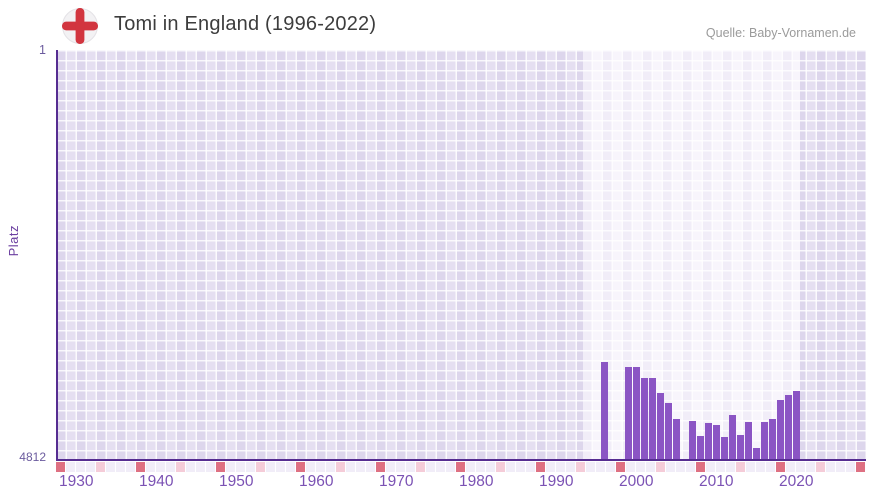  What do you see at coordinates (461, 460) in the screenshot?
I see `x-axis-line` at bounding box center [461, 460].